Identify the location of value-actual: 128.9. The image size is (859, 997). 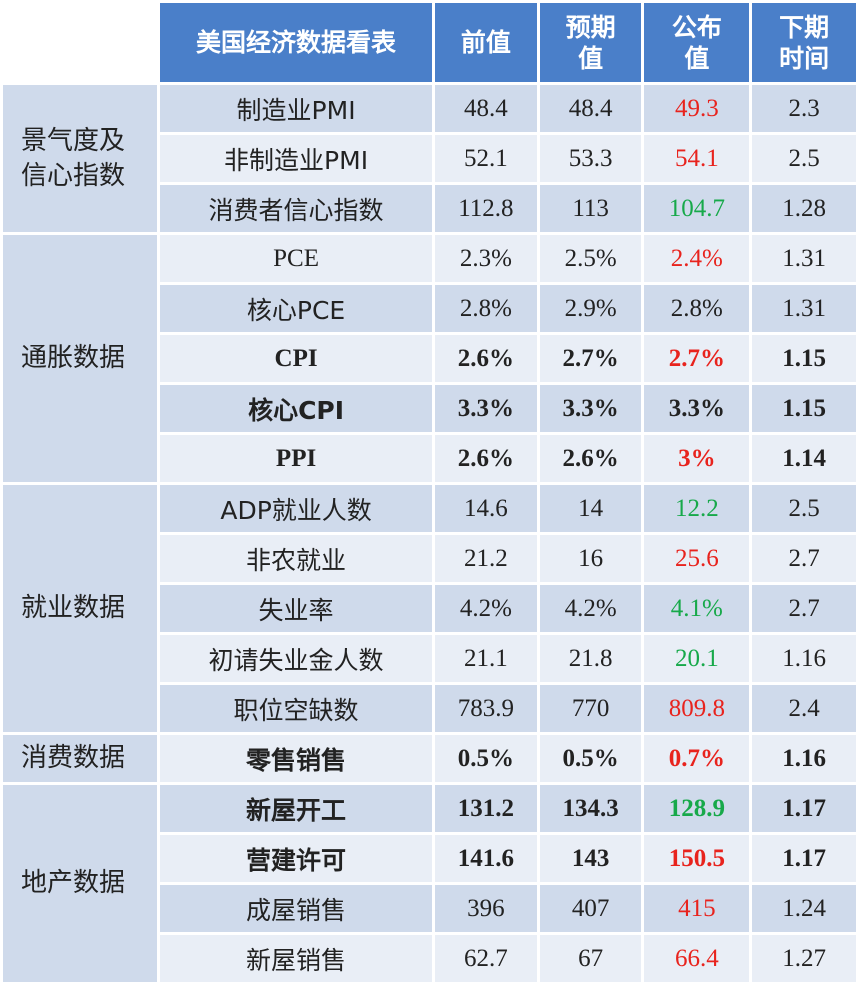
(697, 808).